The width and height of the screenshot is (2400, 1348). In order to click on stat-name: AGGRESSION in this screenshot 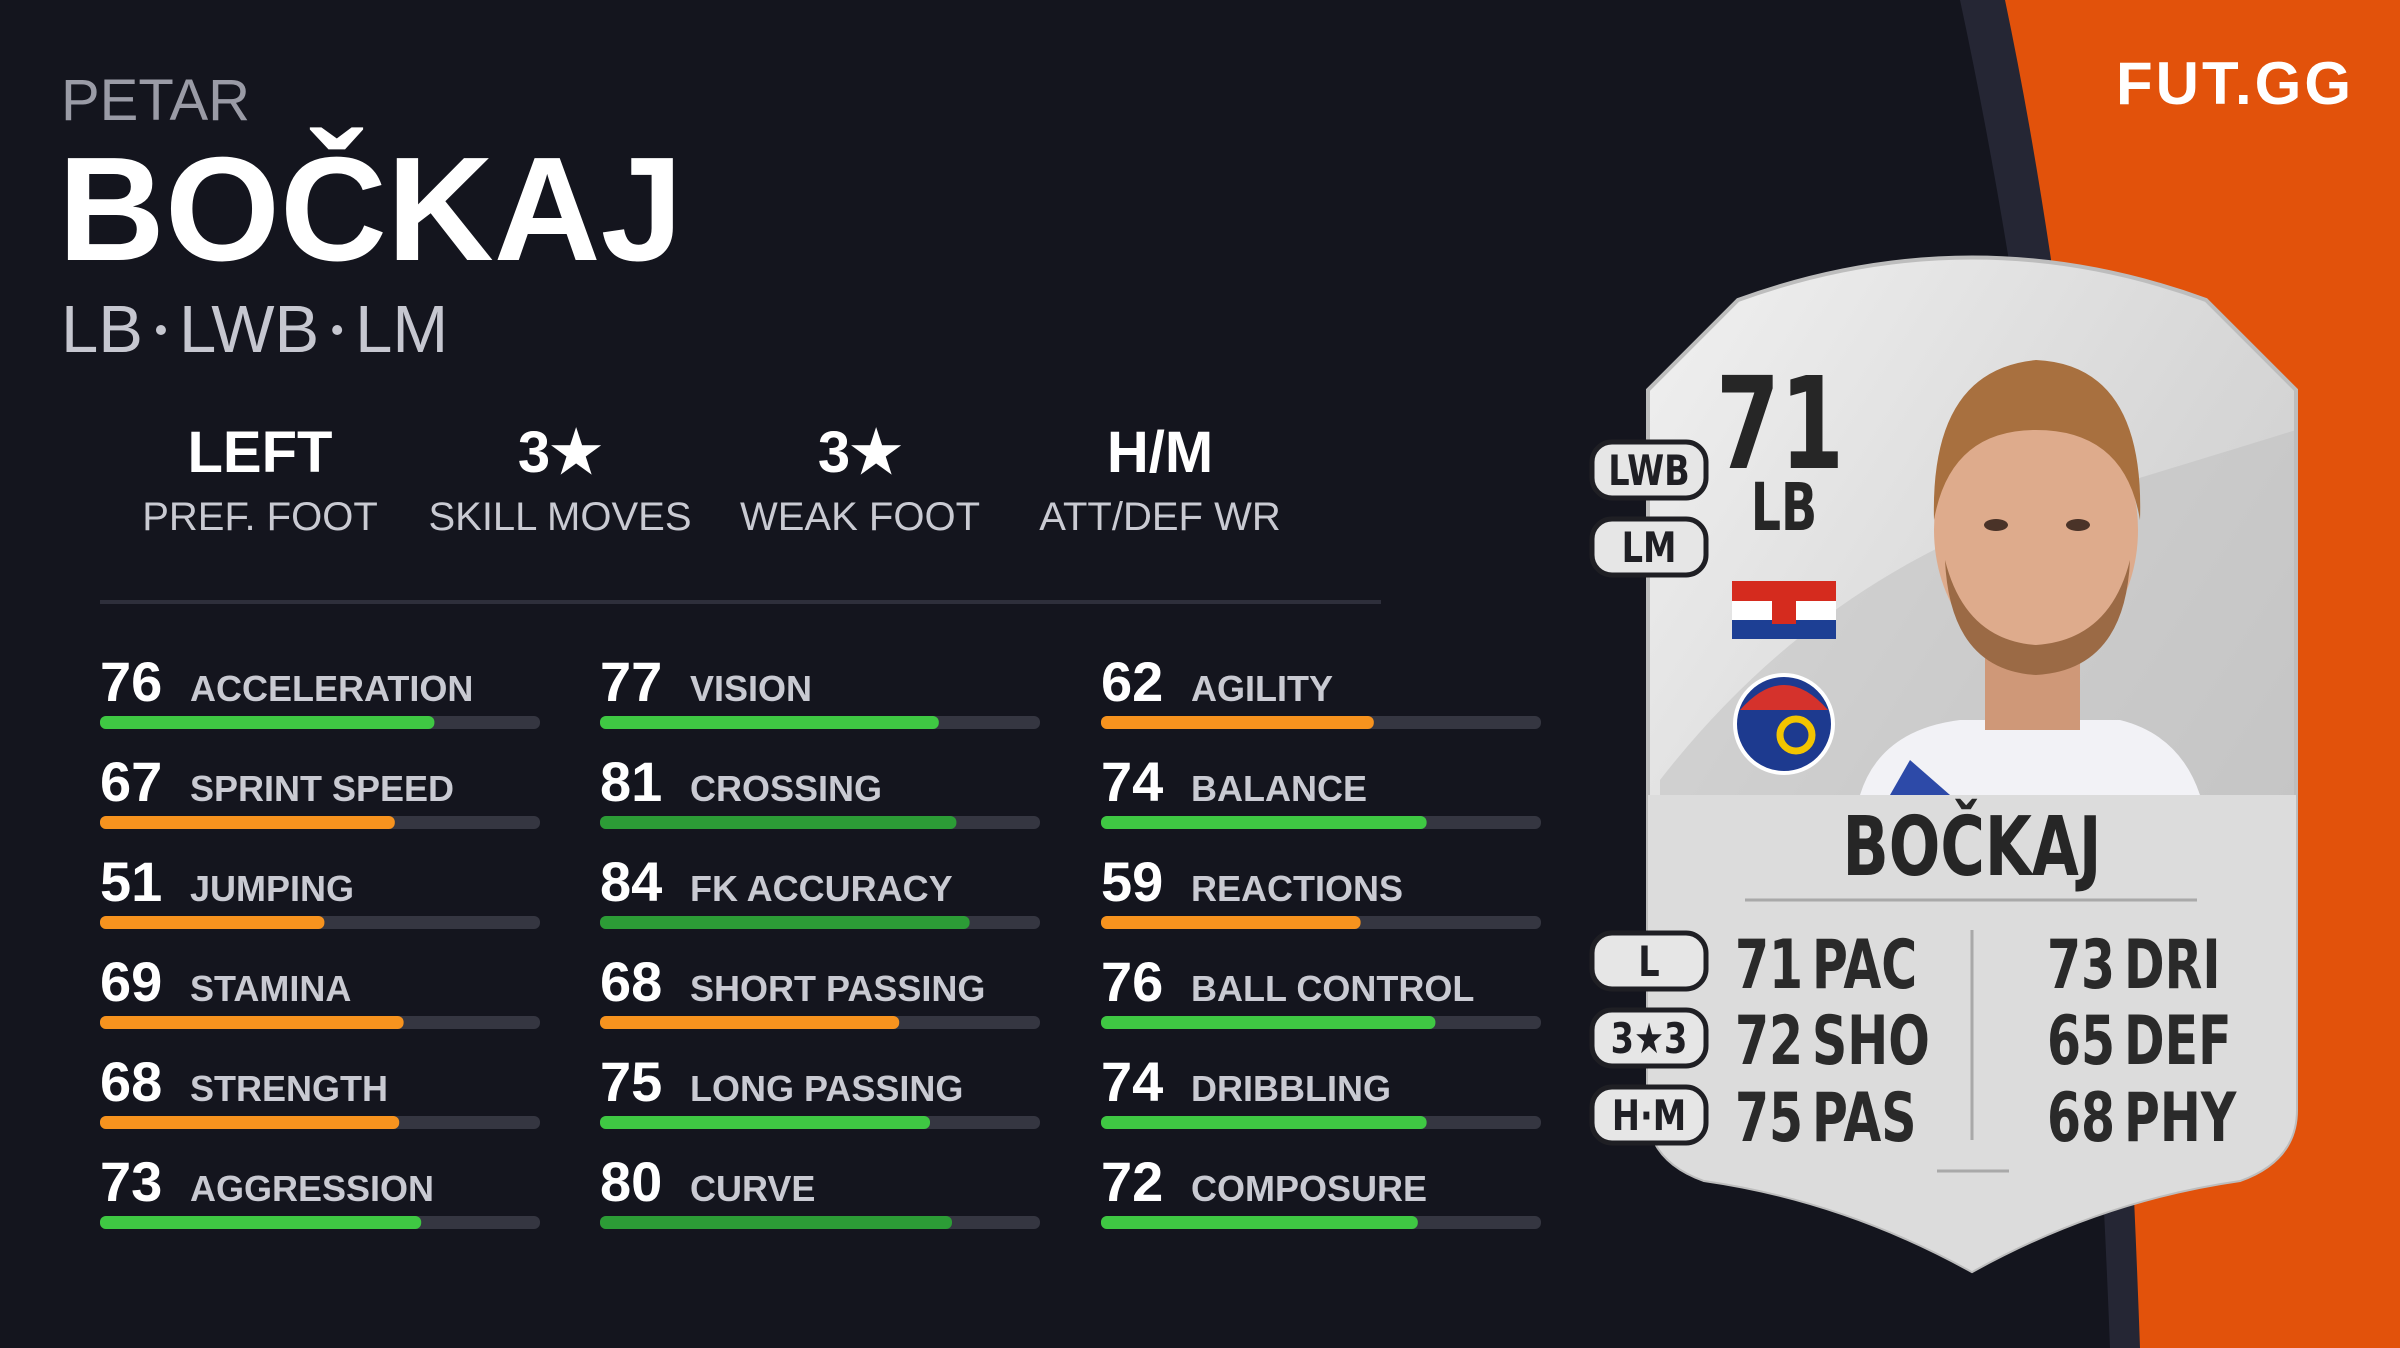, I will do `click(312, 1188)`.